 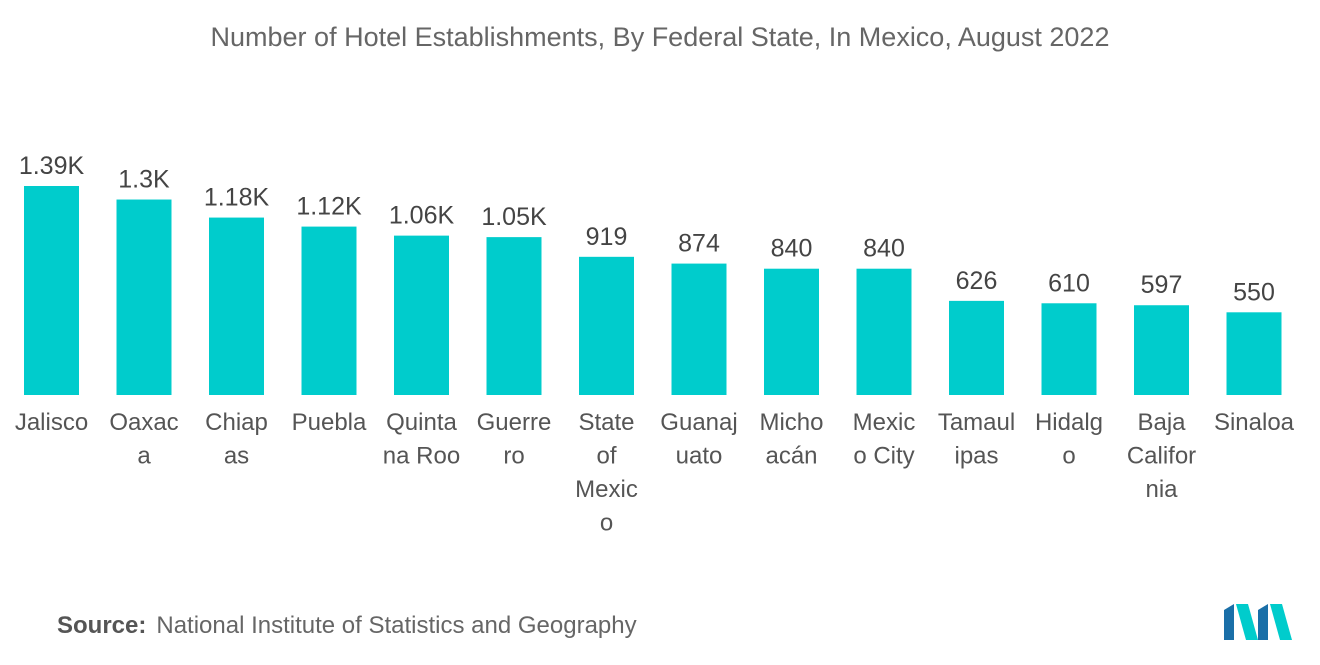 I want to click on category-label-8: Guanaj uato, so click(x=698, y=439).